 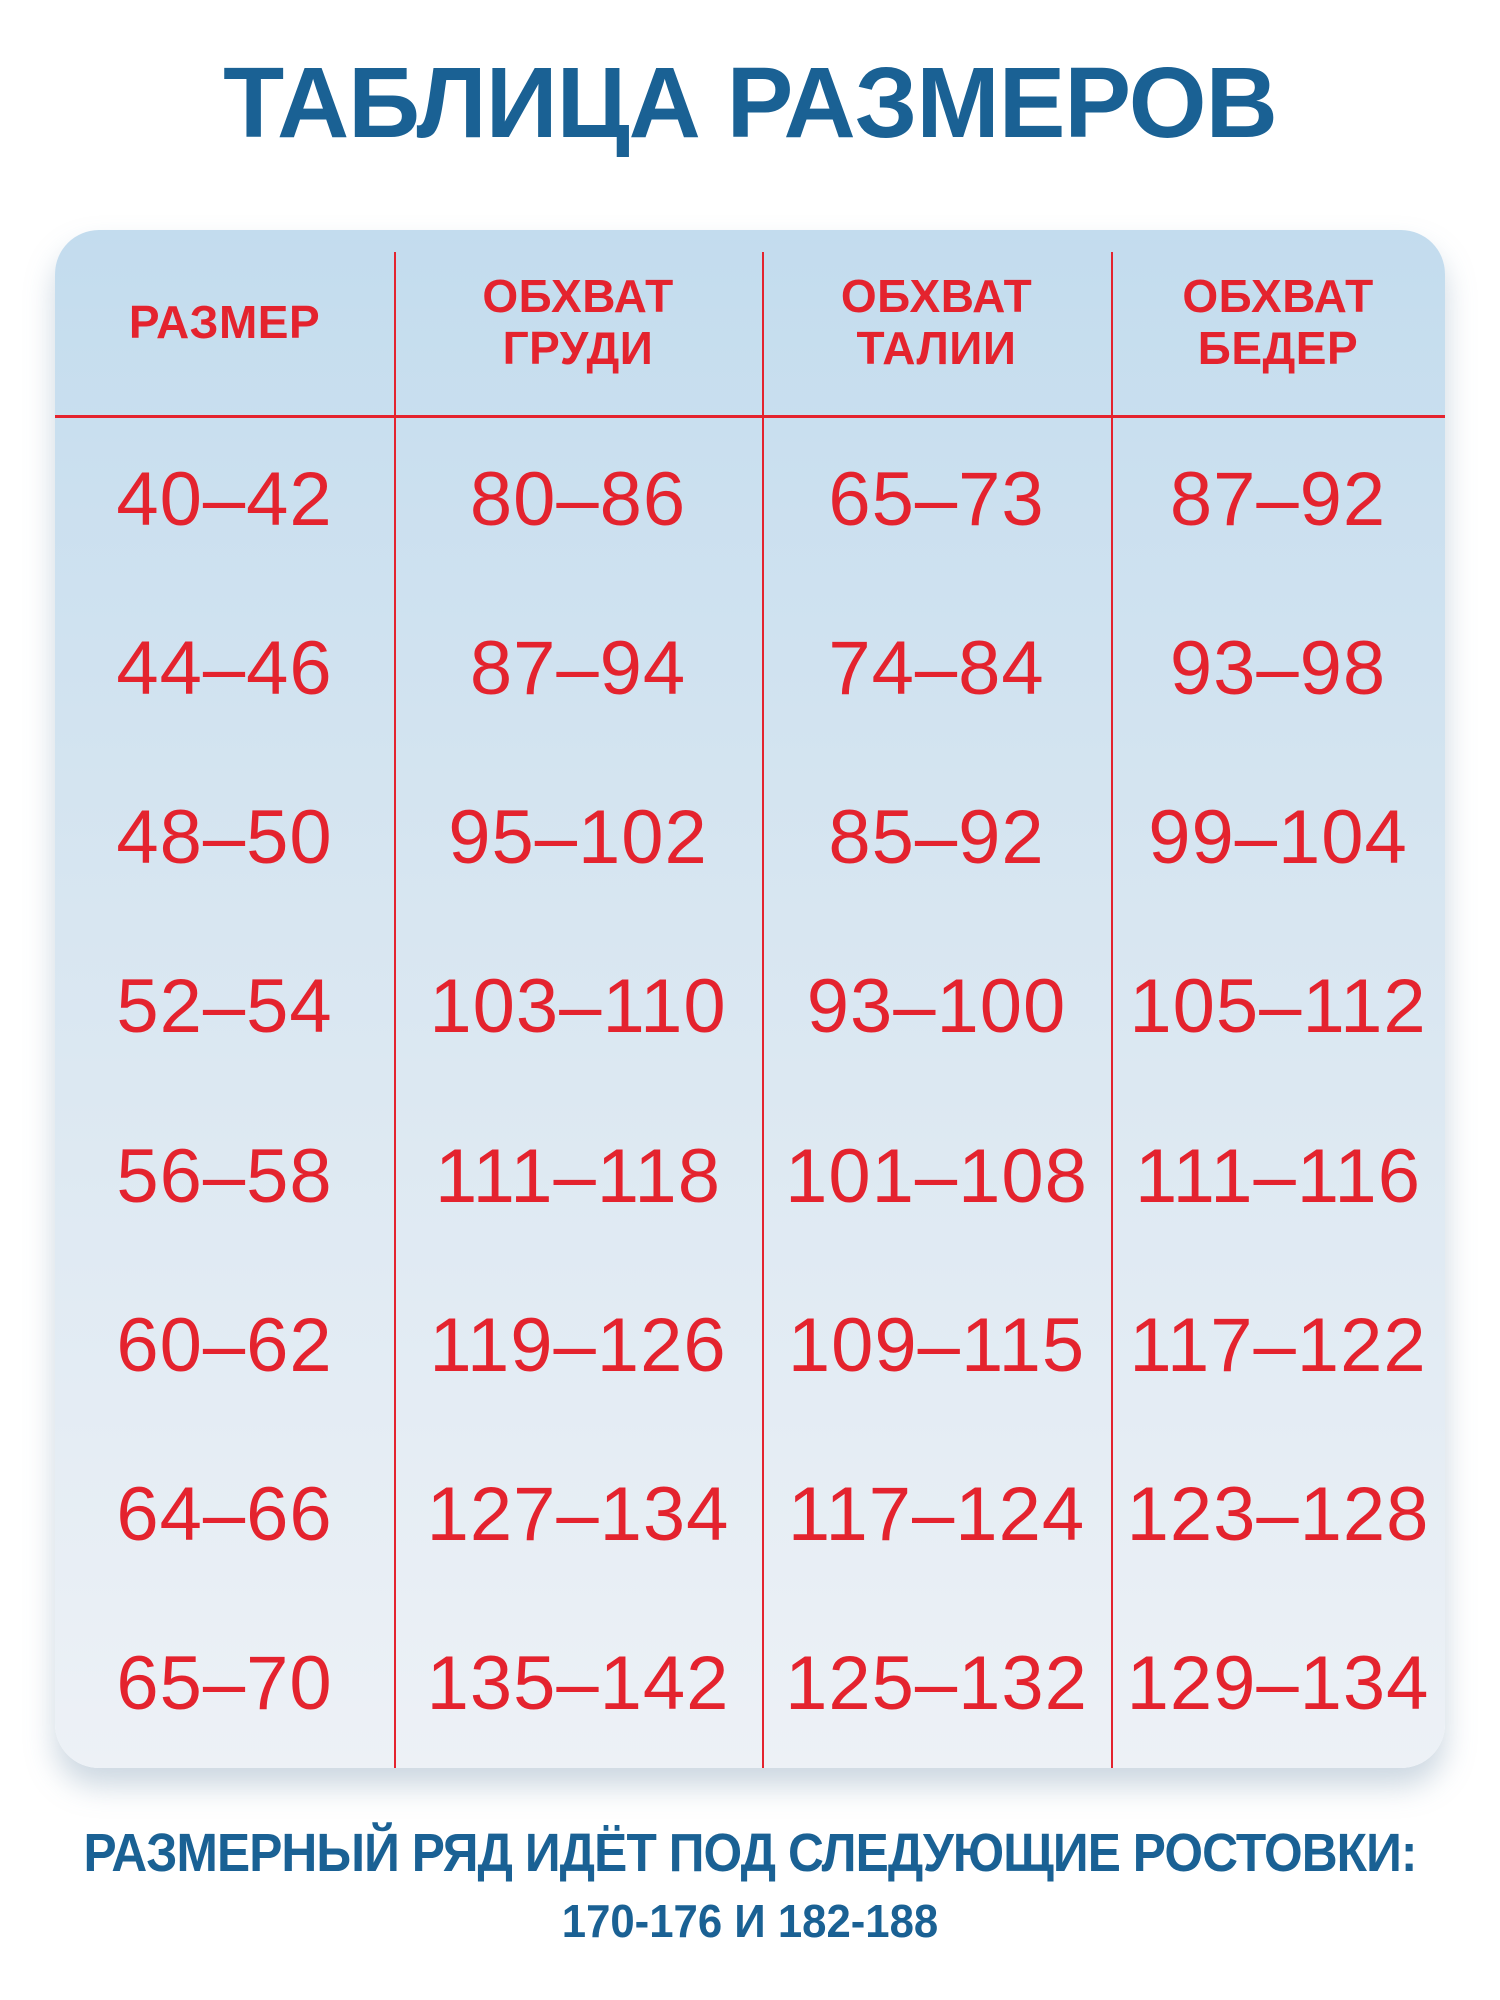 What do you see at coordinates (1278, 669) in the screenshot?
I see `table-cell: 93–98` at bounding box center [1278, 669].